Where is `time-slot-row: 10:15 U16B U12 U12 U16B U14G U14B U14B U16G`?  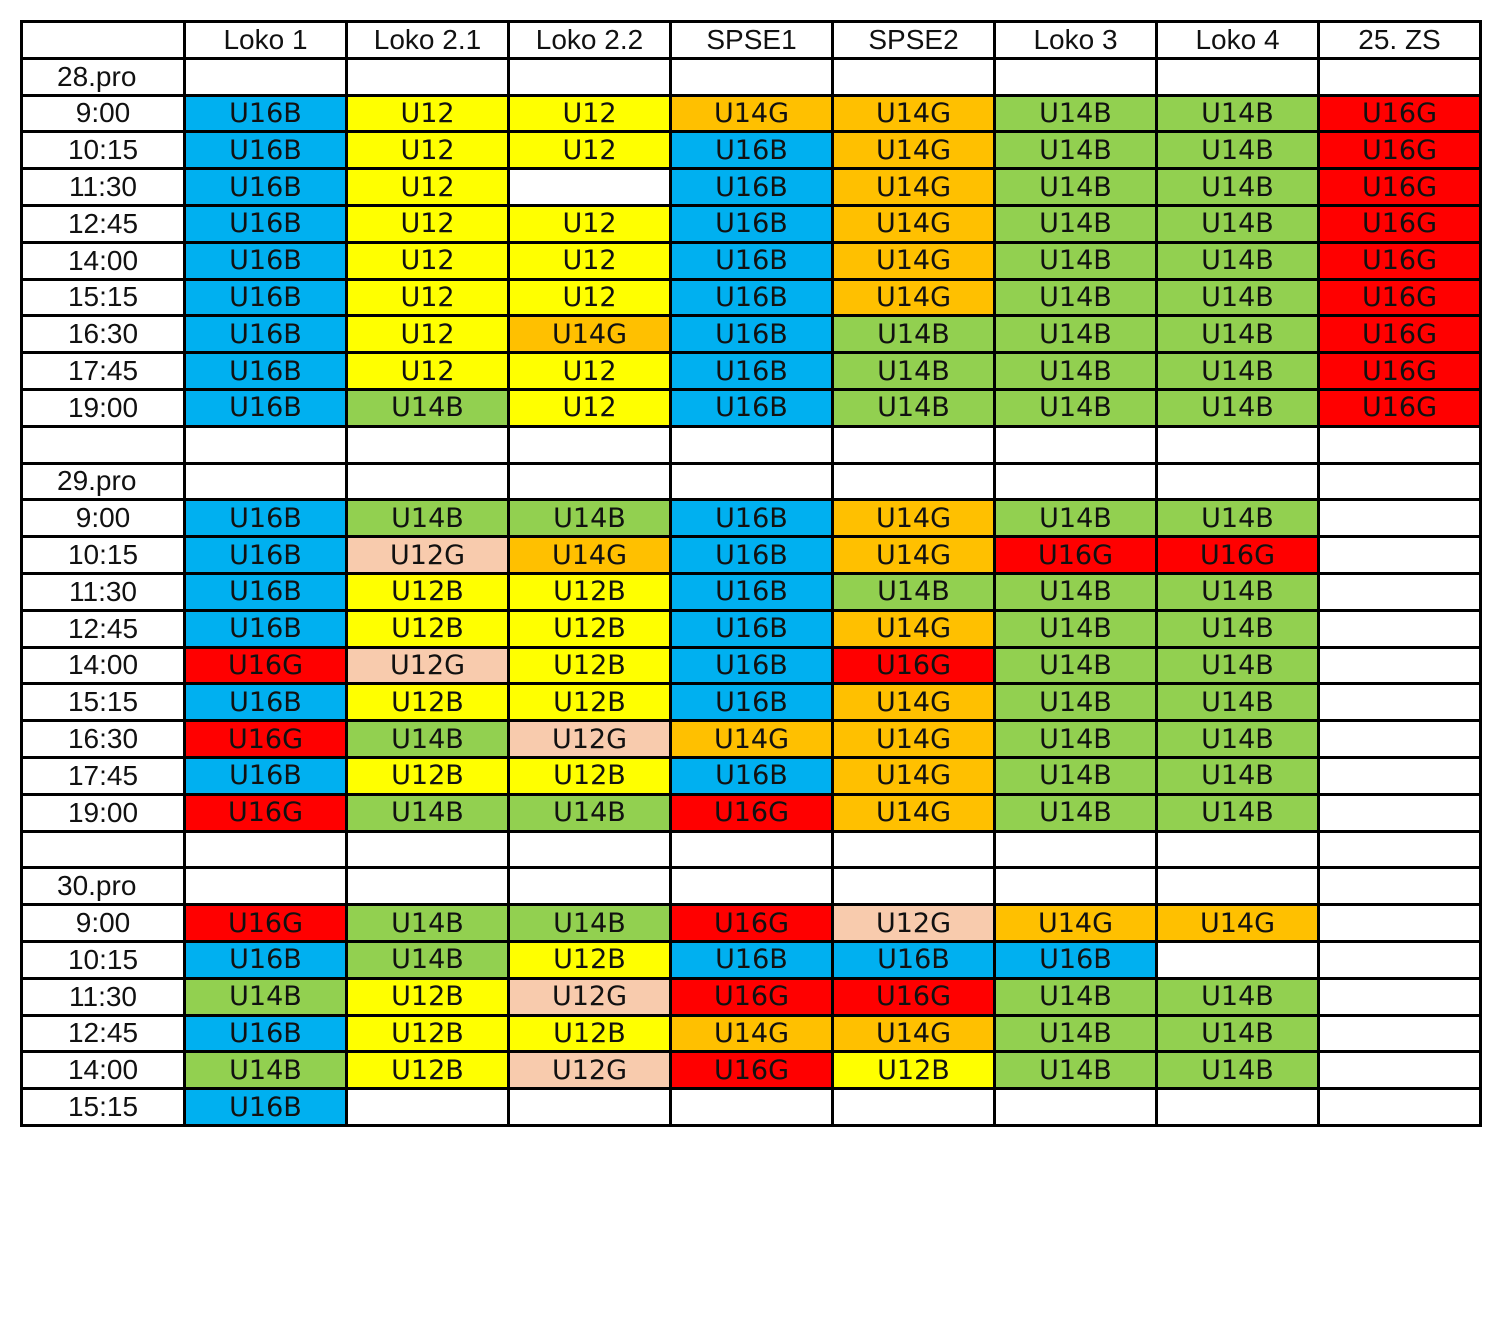 time-slot-row: 10:15 U16B U12 U12 U16B U14G U14B U14B U16G is located at coordinates (751, 150).